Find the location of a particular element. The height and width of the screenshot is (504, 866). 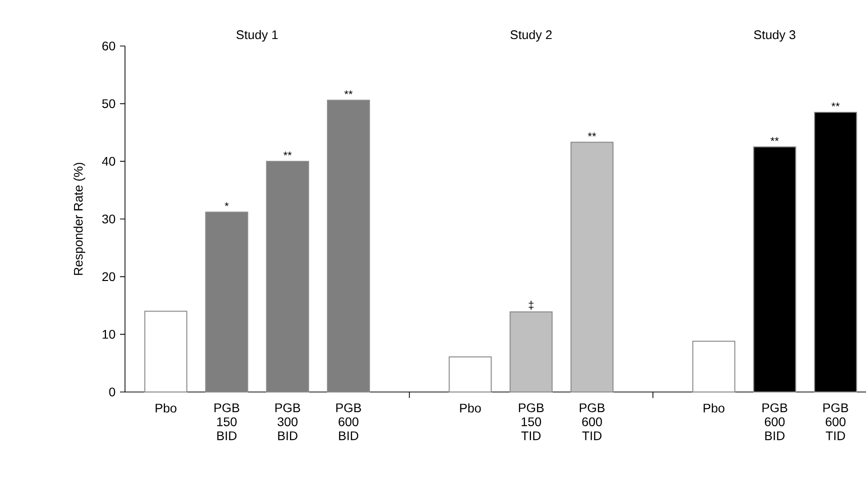

y-tick-label: 20 is located at coordinates (109, 277).